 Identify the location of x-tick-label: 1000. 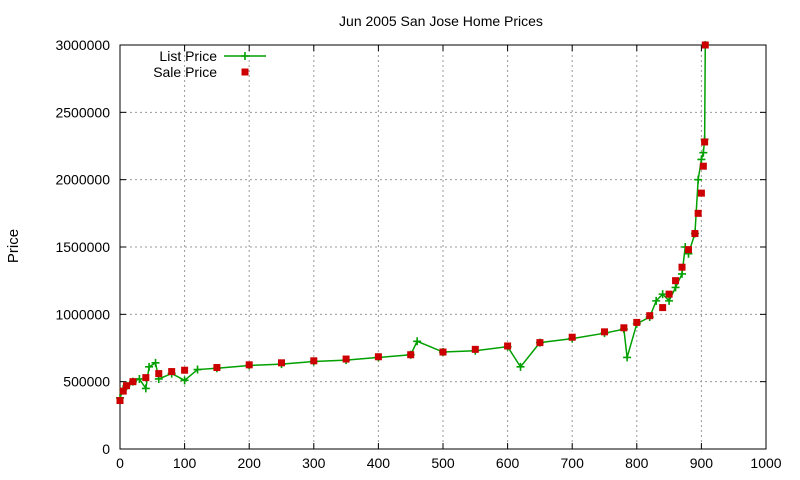
(765, 463).